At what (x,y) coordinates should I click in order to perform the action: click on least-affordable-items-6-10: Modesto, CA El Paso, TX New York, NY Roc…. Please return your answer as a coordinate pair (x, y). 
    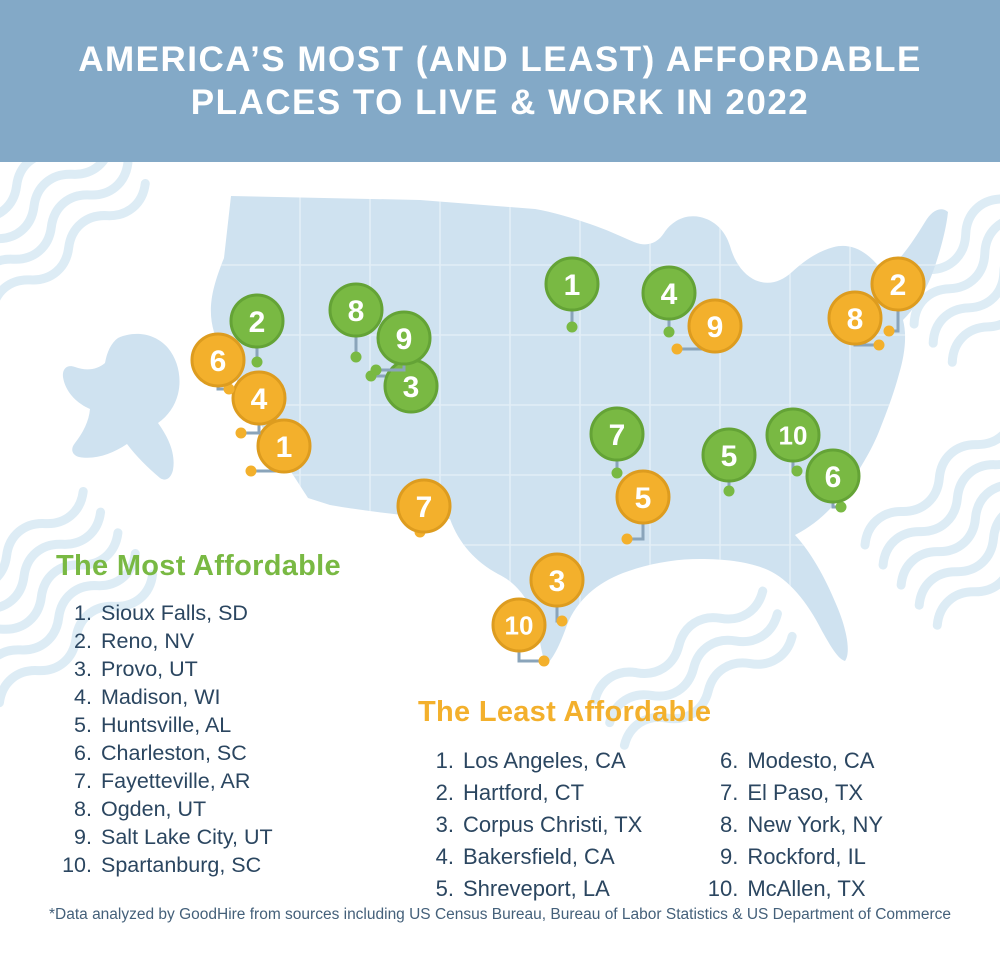
    Looking at the image, I should click on (792, 825).